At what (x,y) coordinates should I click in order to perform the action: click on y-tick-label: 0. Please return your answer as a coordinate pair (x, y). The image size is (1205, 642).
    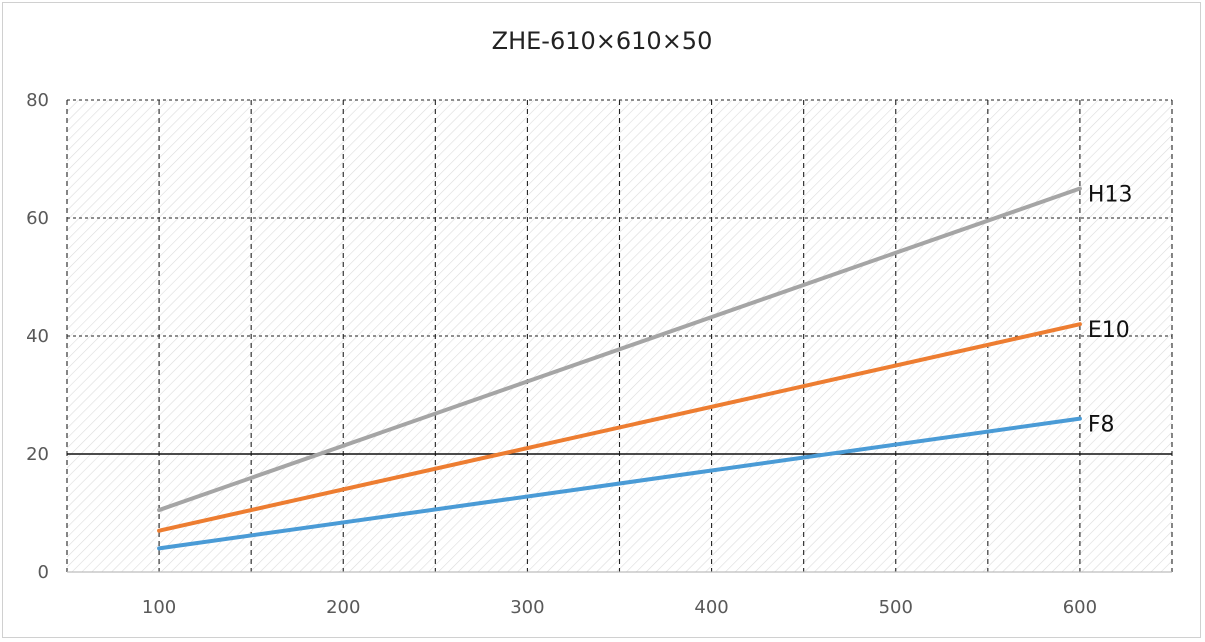
    Looking at the image, I should click on (43, 572).